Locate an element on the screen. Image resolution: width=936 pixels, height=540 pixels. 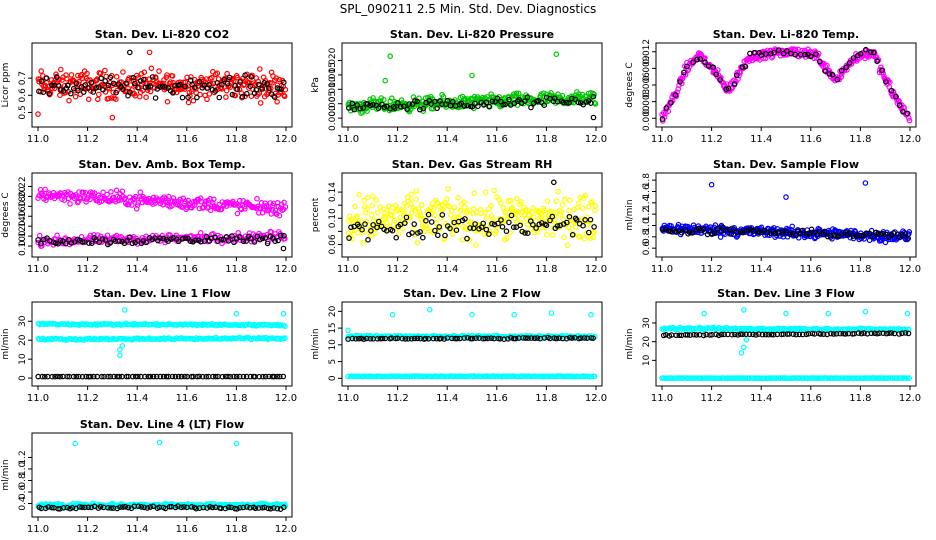
chart-title: Stan. Dev. Line 4 (LT) Flow is located at coordinates (162, 424).